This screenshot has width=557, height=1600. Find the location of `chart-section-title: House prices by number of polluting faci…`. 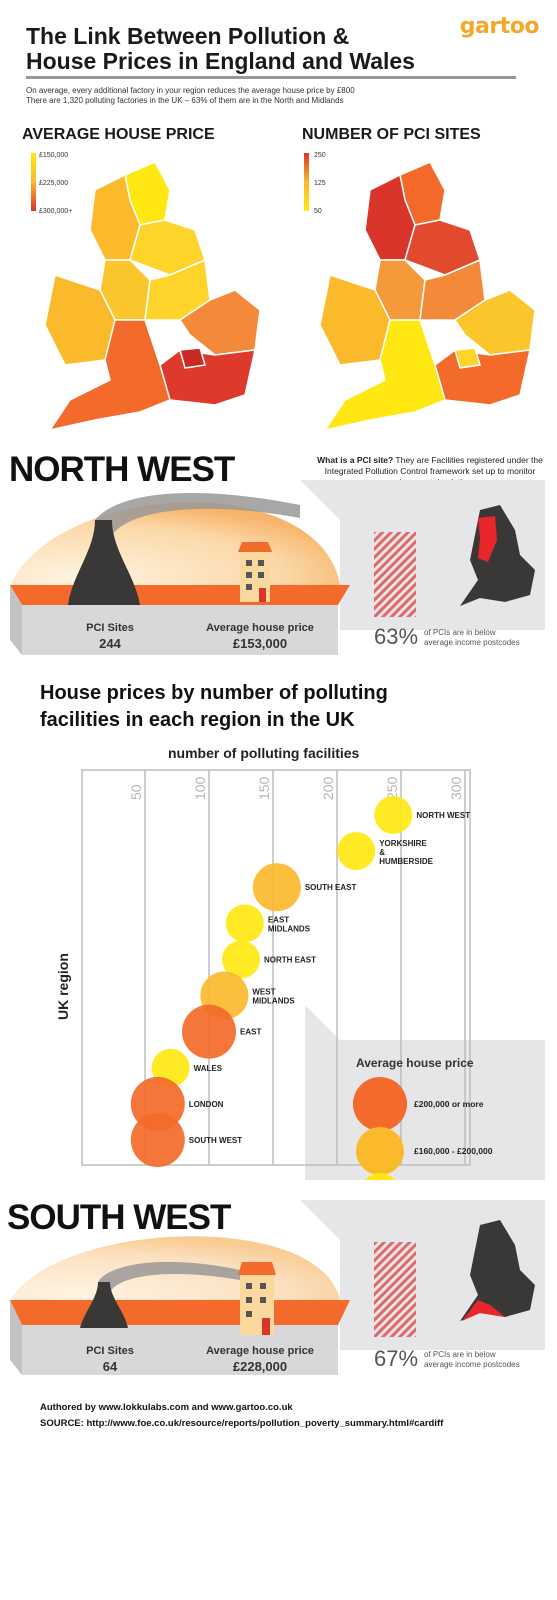

chart-section-title: House prices by number of polluting faci… is located at coordinates (270, 707).